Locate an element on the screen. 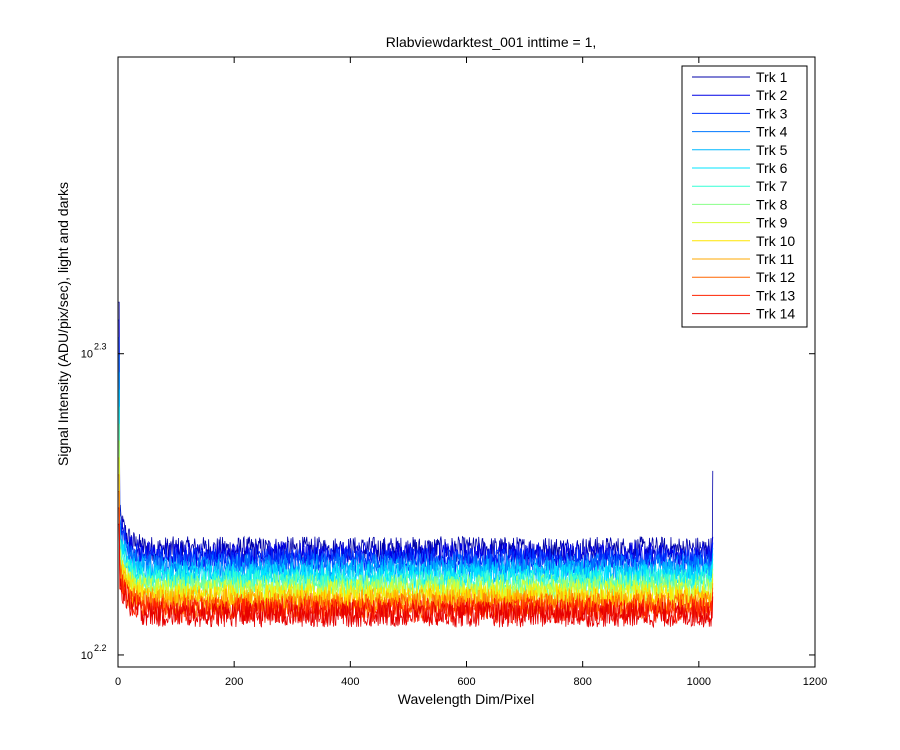  legend-label-9: Trk 9 is located at coordinates (772, 223).